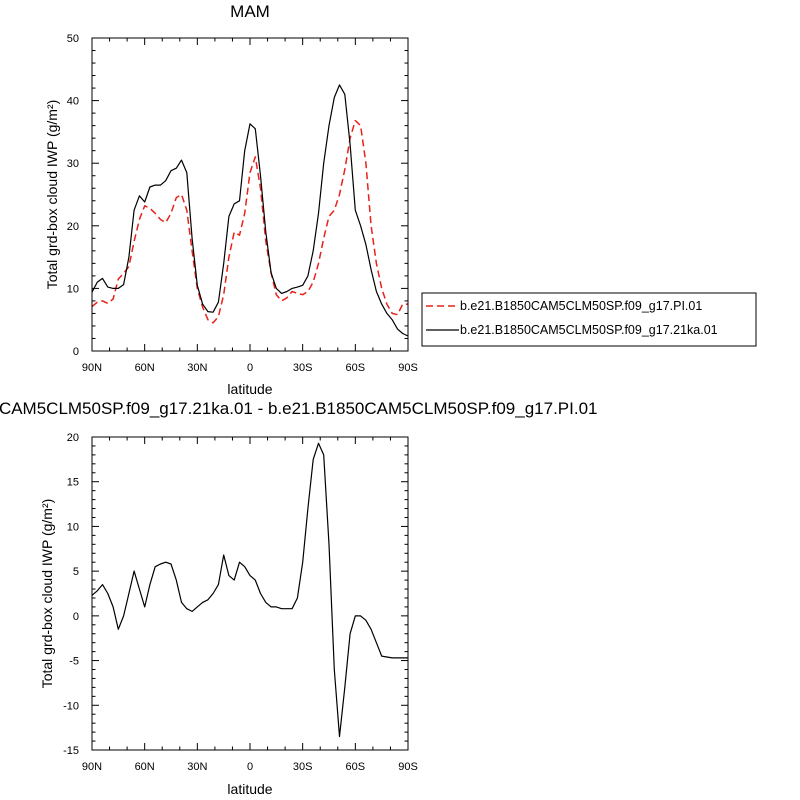  Describe the element at coordinates (73, 164) in the screenshot. I see `y-tick-label: 30` at that location.